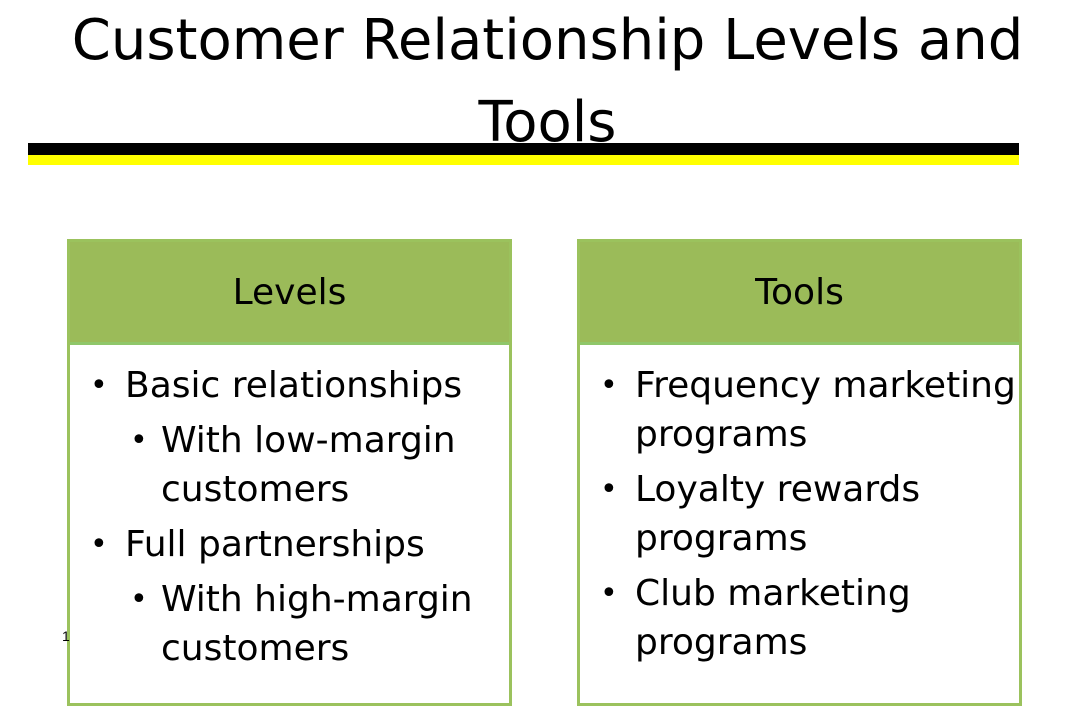 The width and height of the screenshot is (1079, 725). Describe the element at coordinates (523, 149) in the screenshot. I see `title-underline-black` at that location.